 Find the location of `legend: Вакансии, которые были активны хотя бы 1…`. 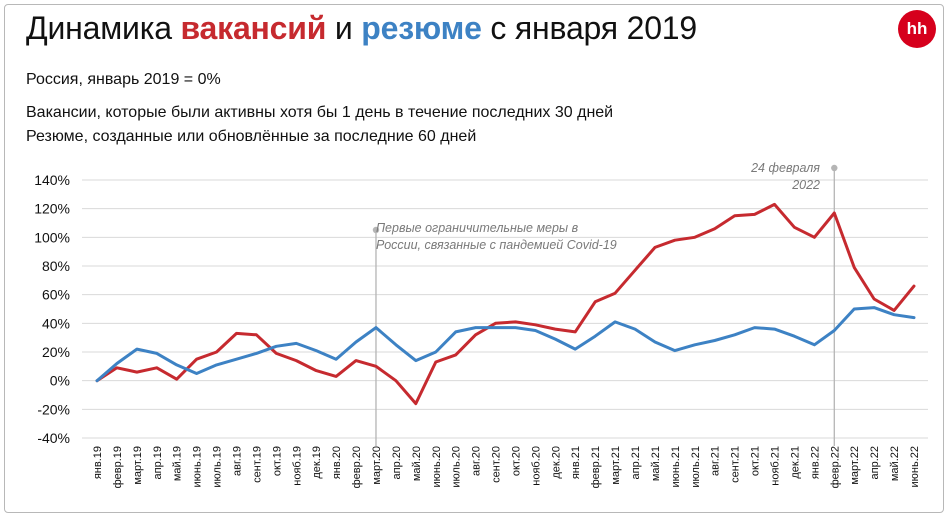

legend: Вакансии, которые были активны хотя бы 1… is located at coordinates (346, 125).